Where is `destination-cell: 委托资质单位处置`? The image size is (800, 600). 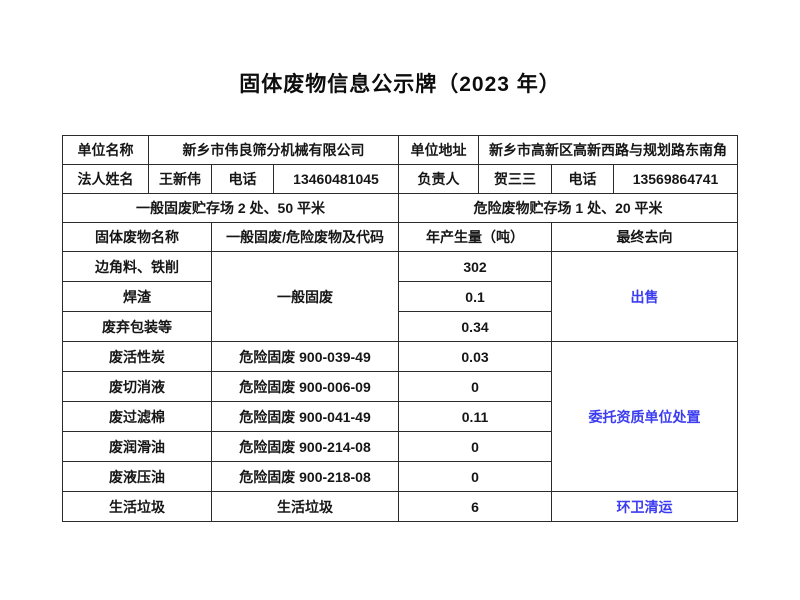 destination-cell: 委托资质单位处置 is located at coordinates (645, 416).